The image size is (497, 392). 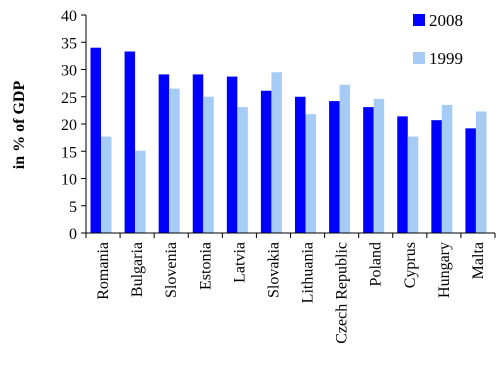 I want to click on bar-1999-slovenia, so click(x=174, y=160).